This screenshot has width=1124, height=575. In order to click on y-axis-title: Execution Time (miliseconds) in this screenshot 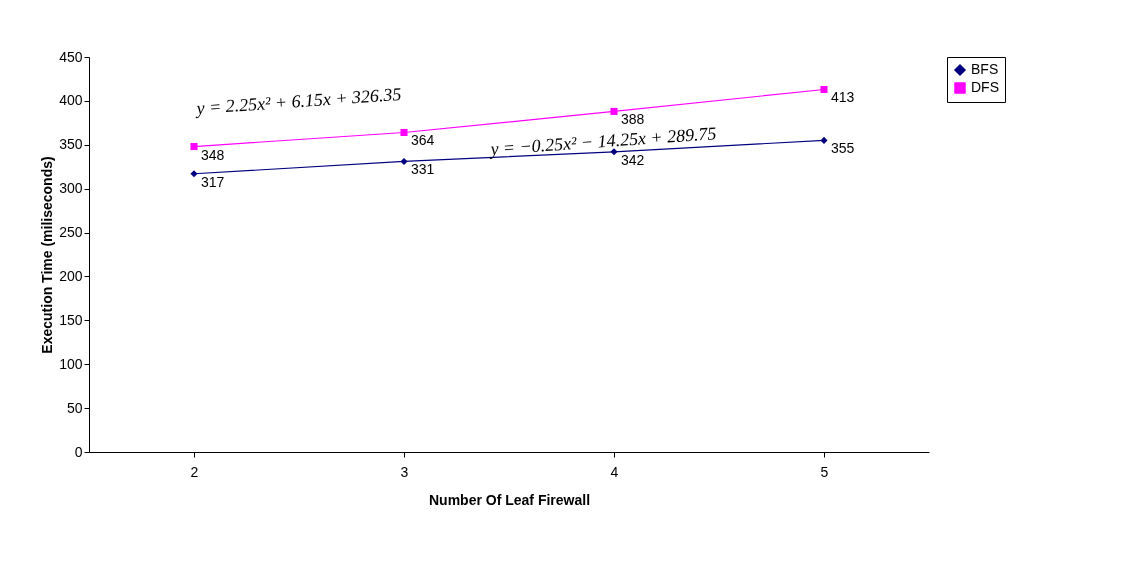, I will do `click(47, 255)`.